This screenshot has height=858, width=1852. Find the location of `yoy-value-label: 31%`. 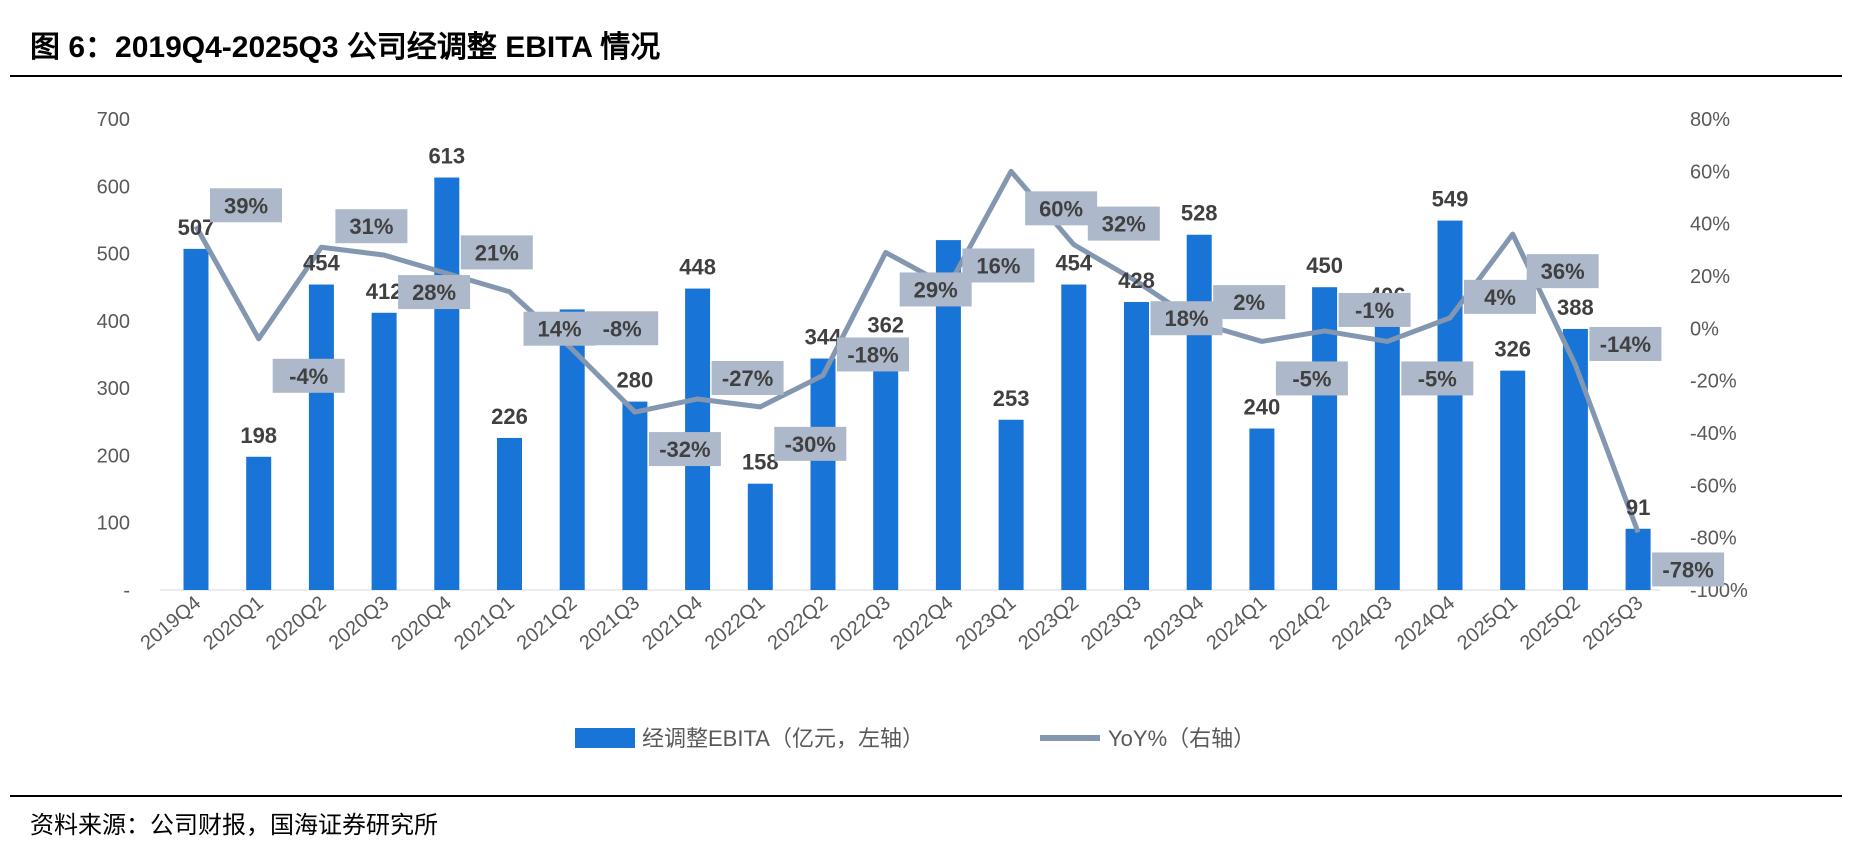

yoy-value-label: 31% is located at coordinates (371, 226).